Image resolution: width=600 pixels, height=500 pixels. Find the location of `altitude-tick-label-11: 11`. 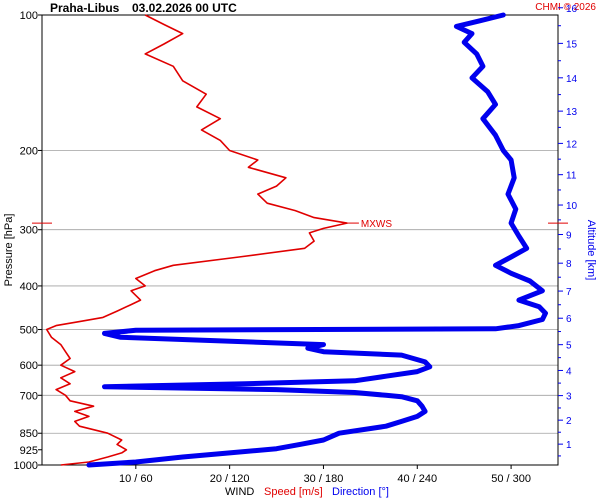

altitude-tick-label-11: 11 is located at coordinates (571, 176).